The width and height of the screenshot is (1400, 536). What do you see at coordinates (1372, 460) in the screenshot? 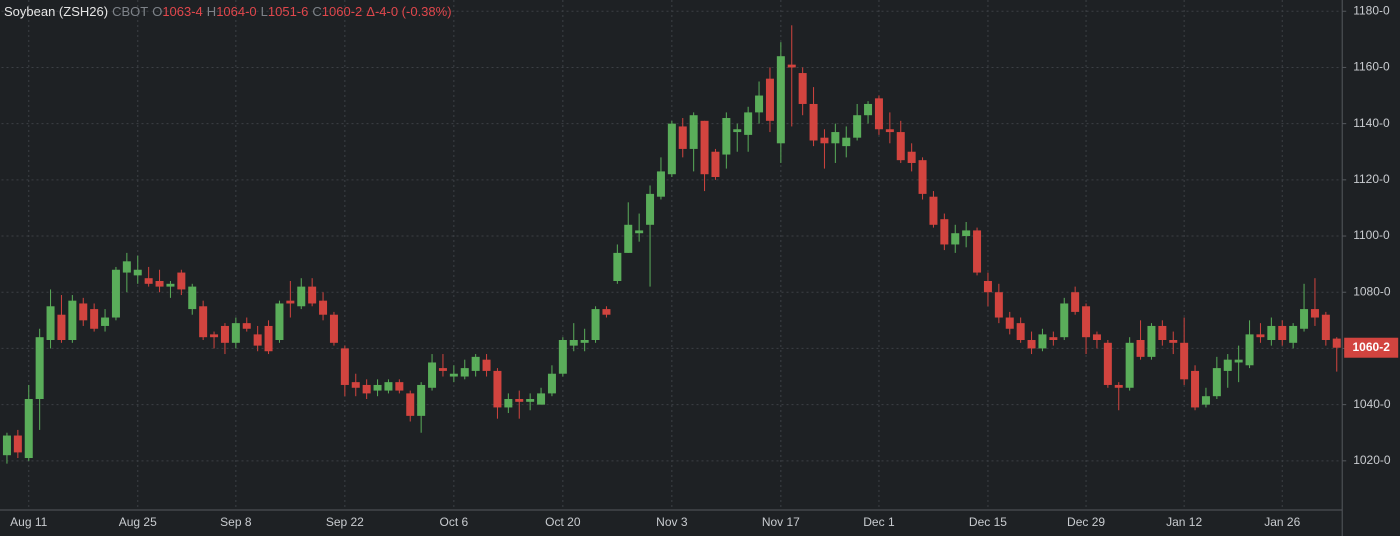
I see `y-tick-label: 1020-0` at bounding box center [1372, 460].